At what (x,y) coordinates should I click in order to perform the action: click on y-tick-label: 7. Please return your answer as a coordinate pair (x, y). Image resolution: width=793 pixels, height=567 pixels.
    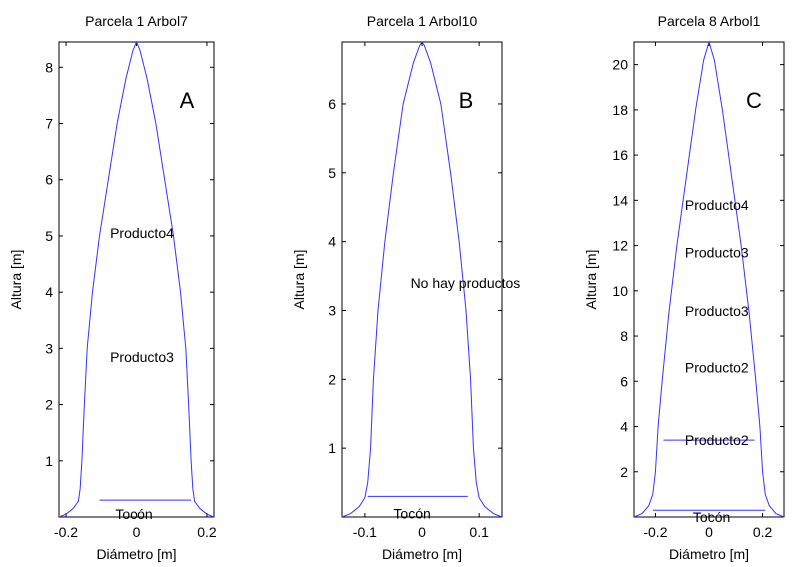
    Looking at the image, I should click on (49, 124).